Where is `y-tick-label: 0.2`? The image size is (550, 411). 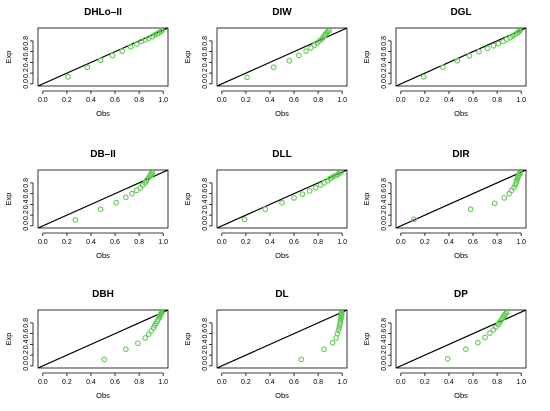 y-tick-label: 0.2 is located at coordinates (384, 73).